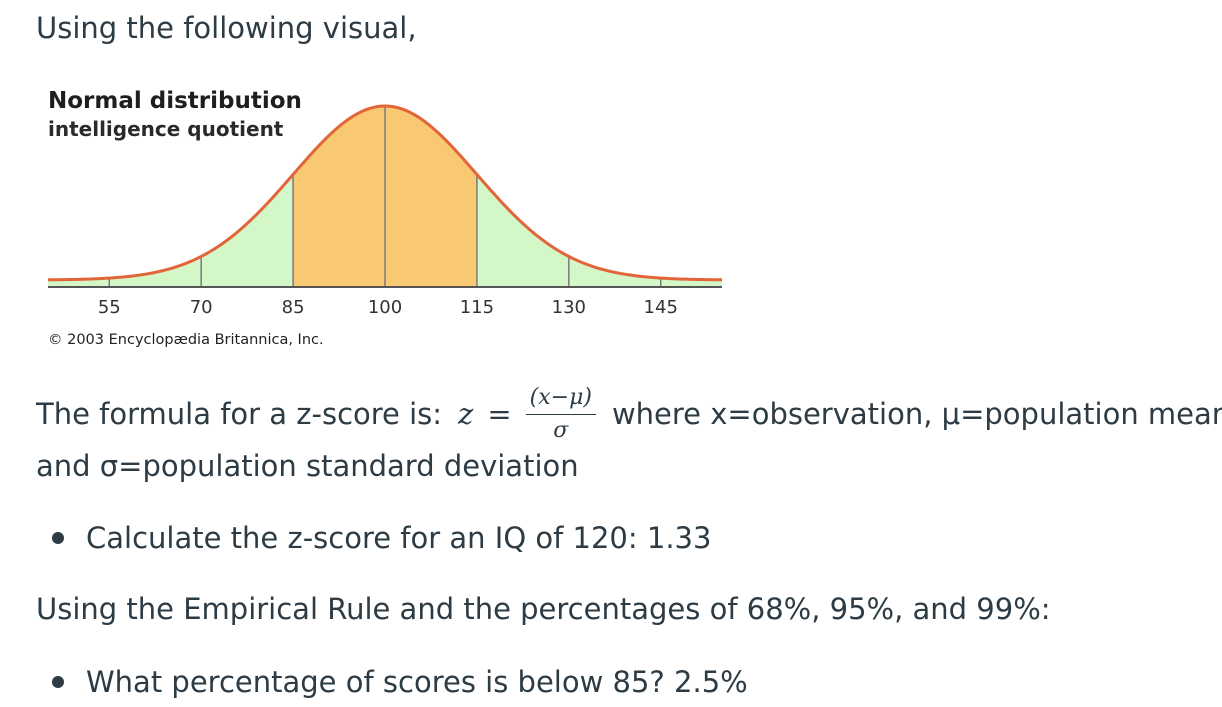  What do you see at coordinates (560, 399) in the screenshot?
I see `formula-numerator: (x−μ)` at bounding box center [560, 399].